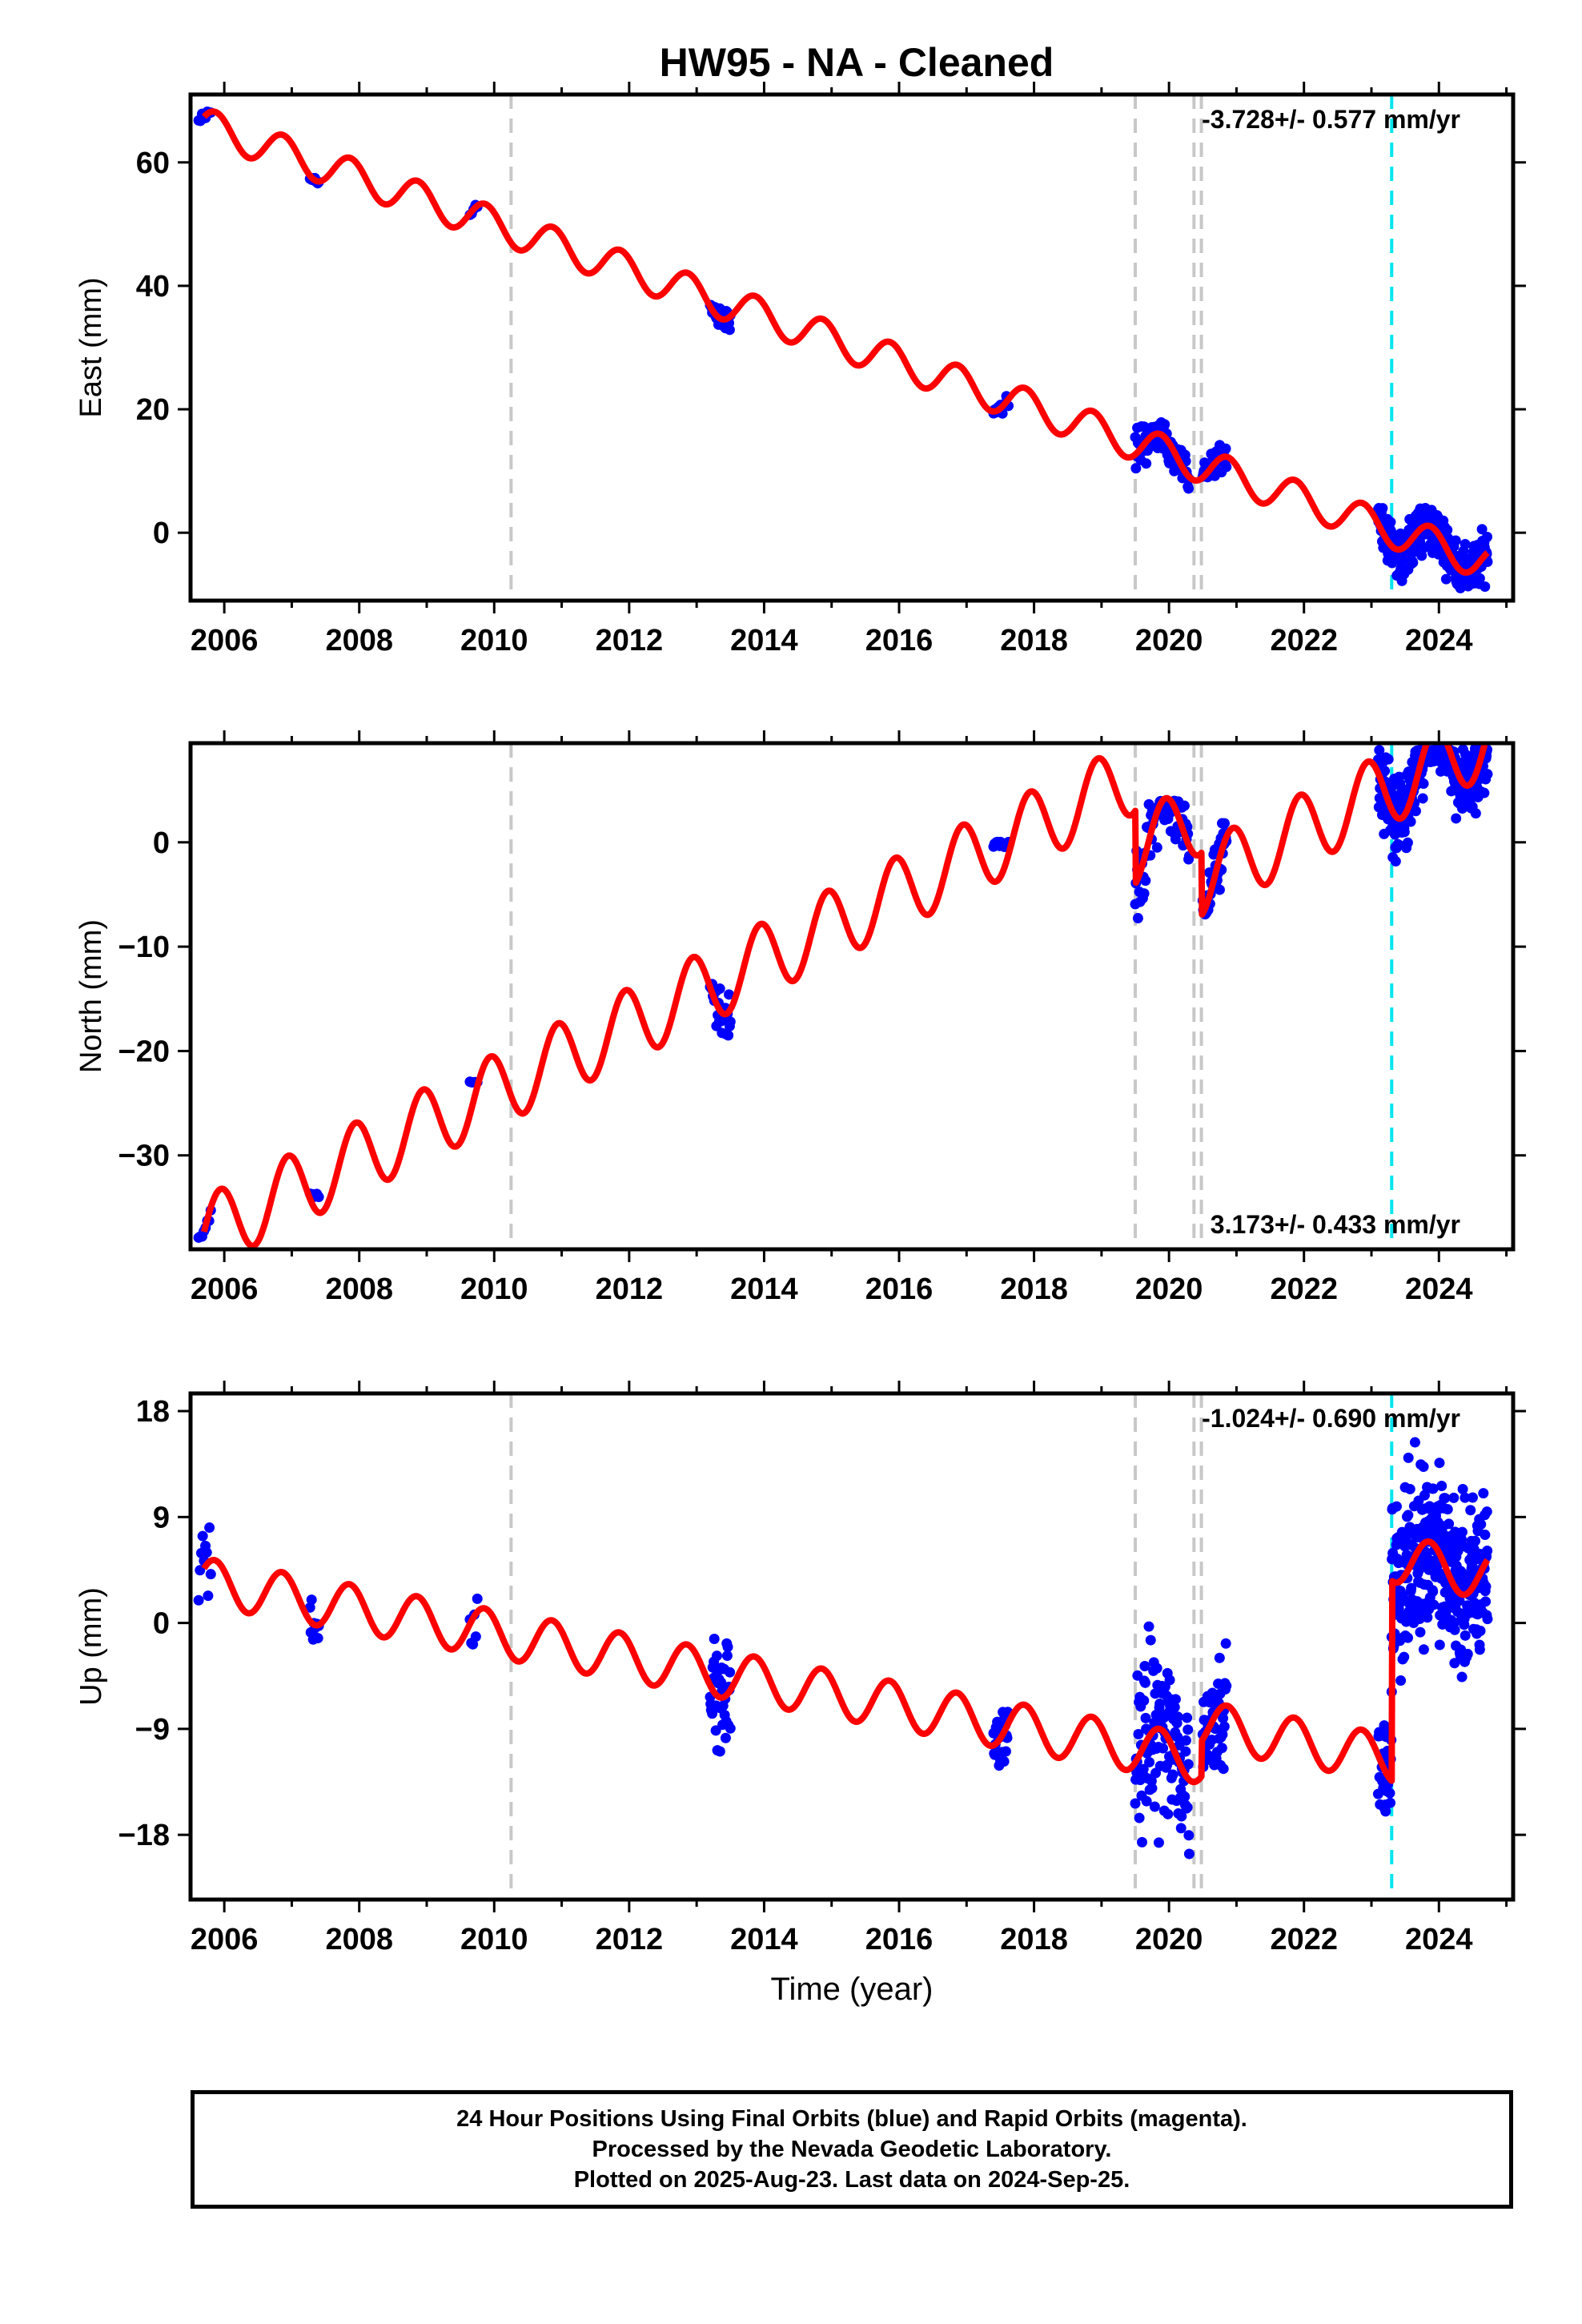  I want to click on x-tick-label: 2016, so click(900, 1289).